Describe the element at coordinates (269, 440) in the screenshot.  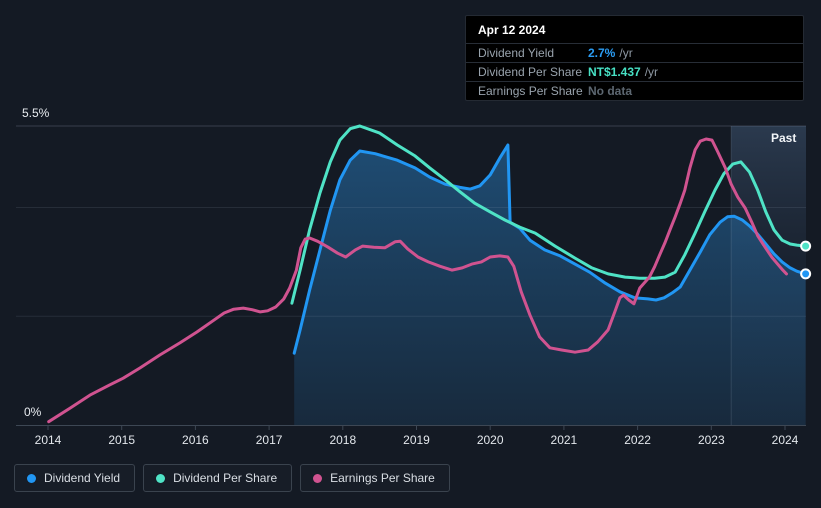
I see `x-axis-label-2017: 2017` at that location.